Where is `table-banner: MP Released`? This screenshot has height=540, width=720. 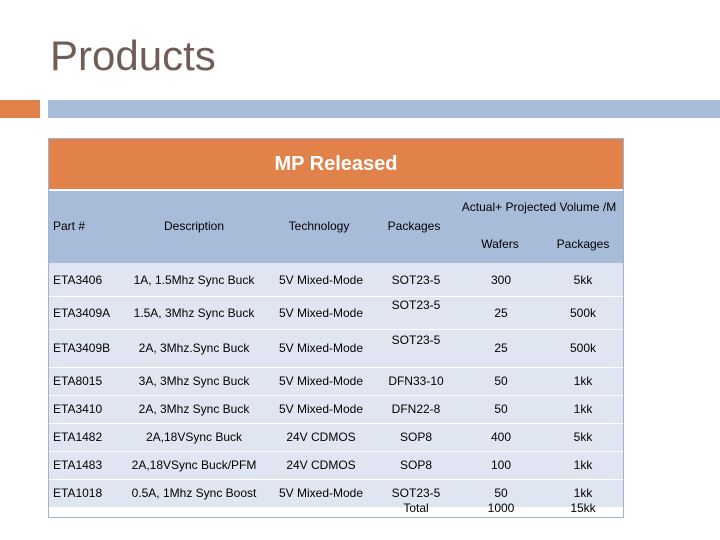 table-banner: MP Released is located at coordinates (336, 164).